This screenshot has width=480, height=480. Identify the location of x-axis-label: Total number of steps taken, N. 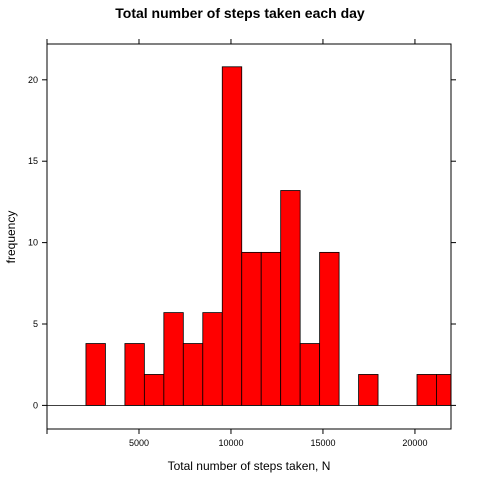
(249, 466).